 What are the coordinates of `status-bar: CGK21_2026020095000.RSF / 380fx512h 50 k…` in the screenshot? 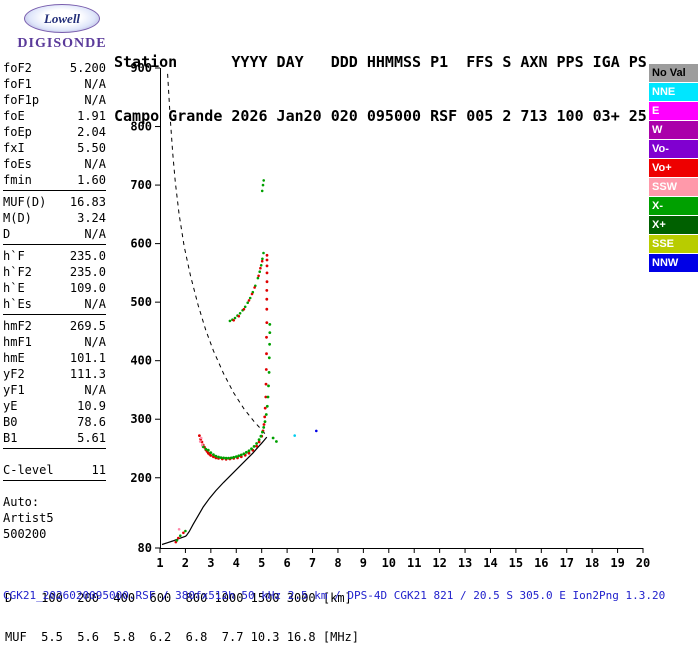 It's located at (334, 595).